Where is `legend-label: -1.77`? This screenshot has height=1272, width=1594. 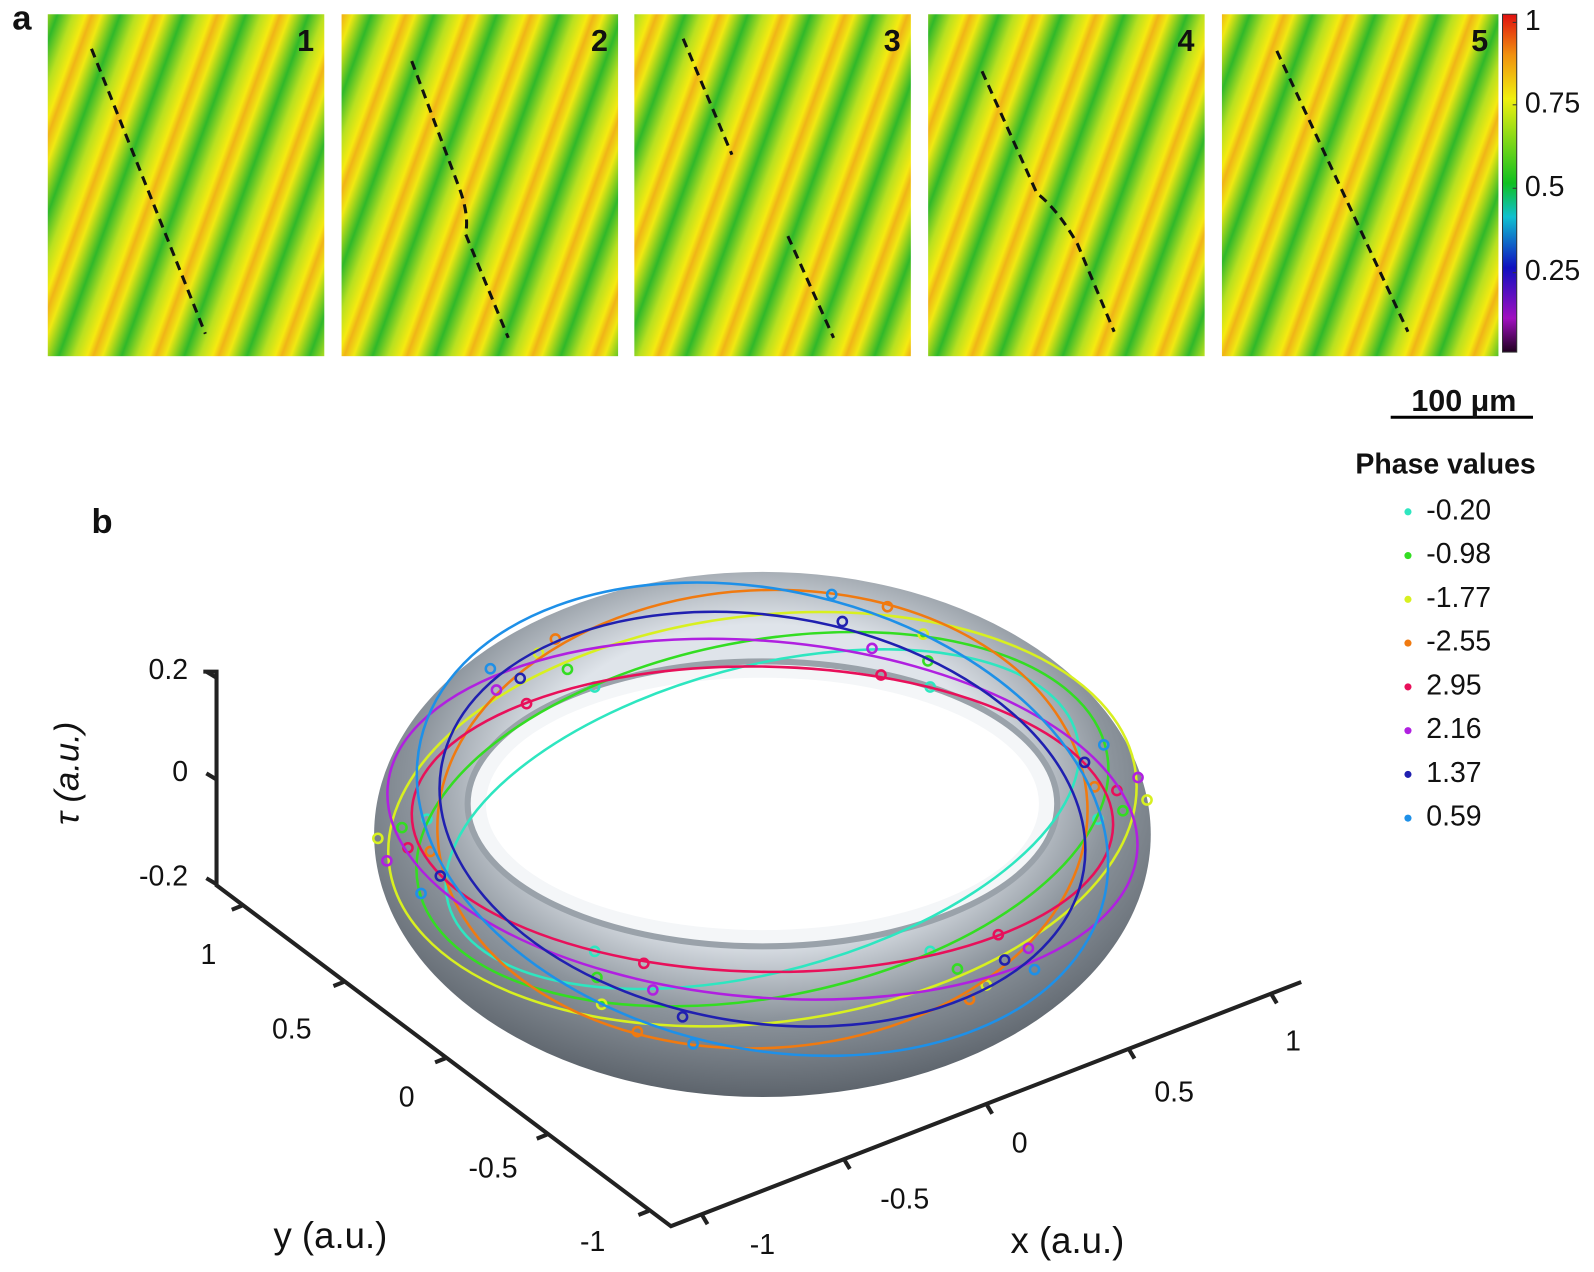
legend-label: -1.77 is located at coordinates (1458, 598).